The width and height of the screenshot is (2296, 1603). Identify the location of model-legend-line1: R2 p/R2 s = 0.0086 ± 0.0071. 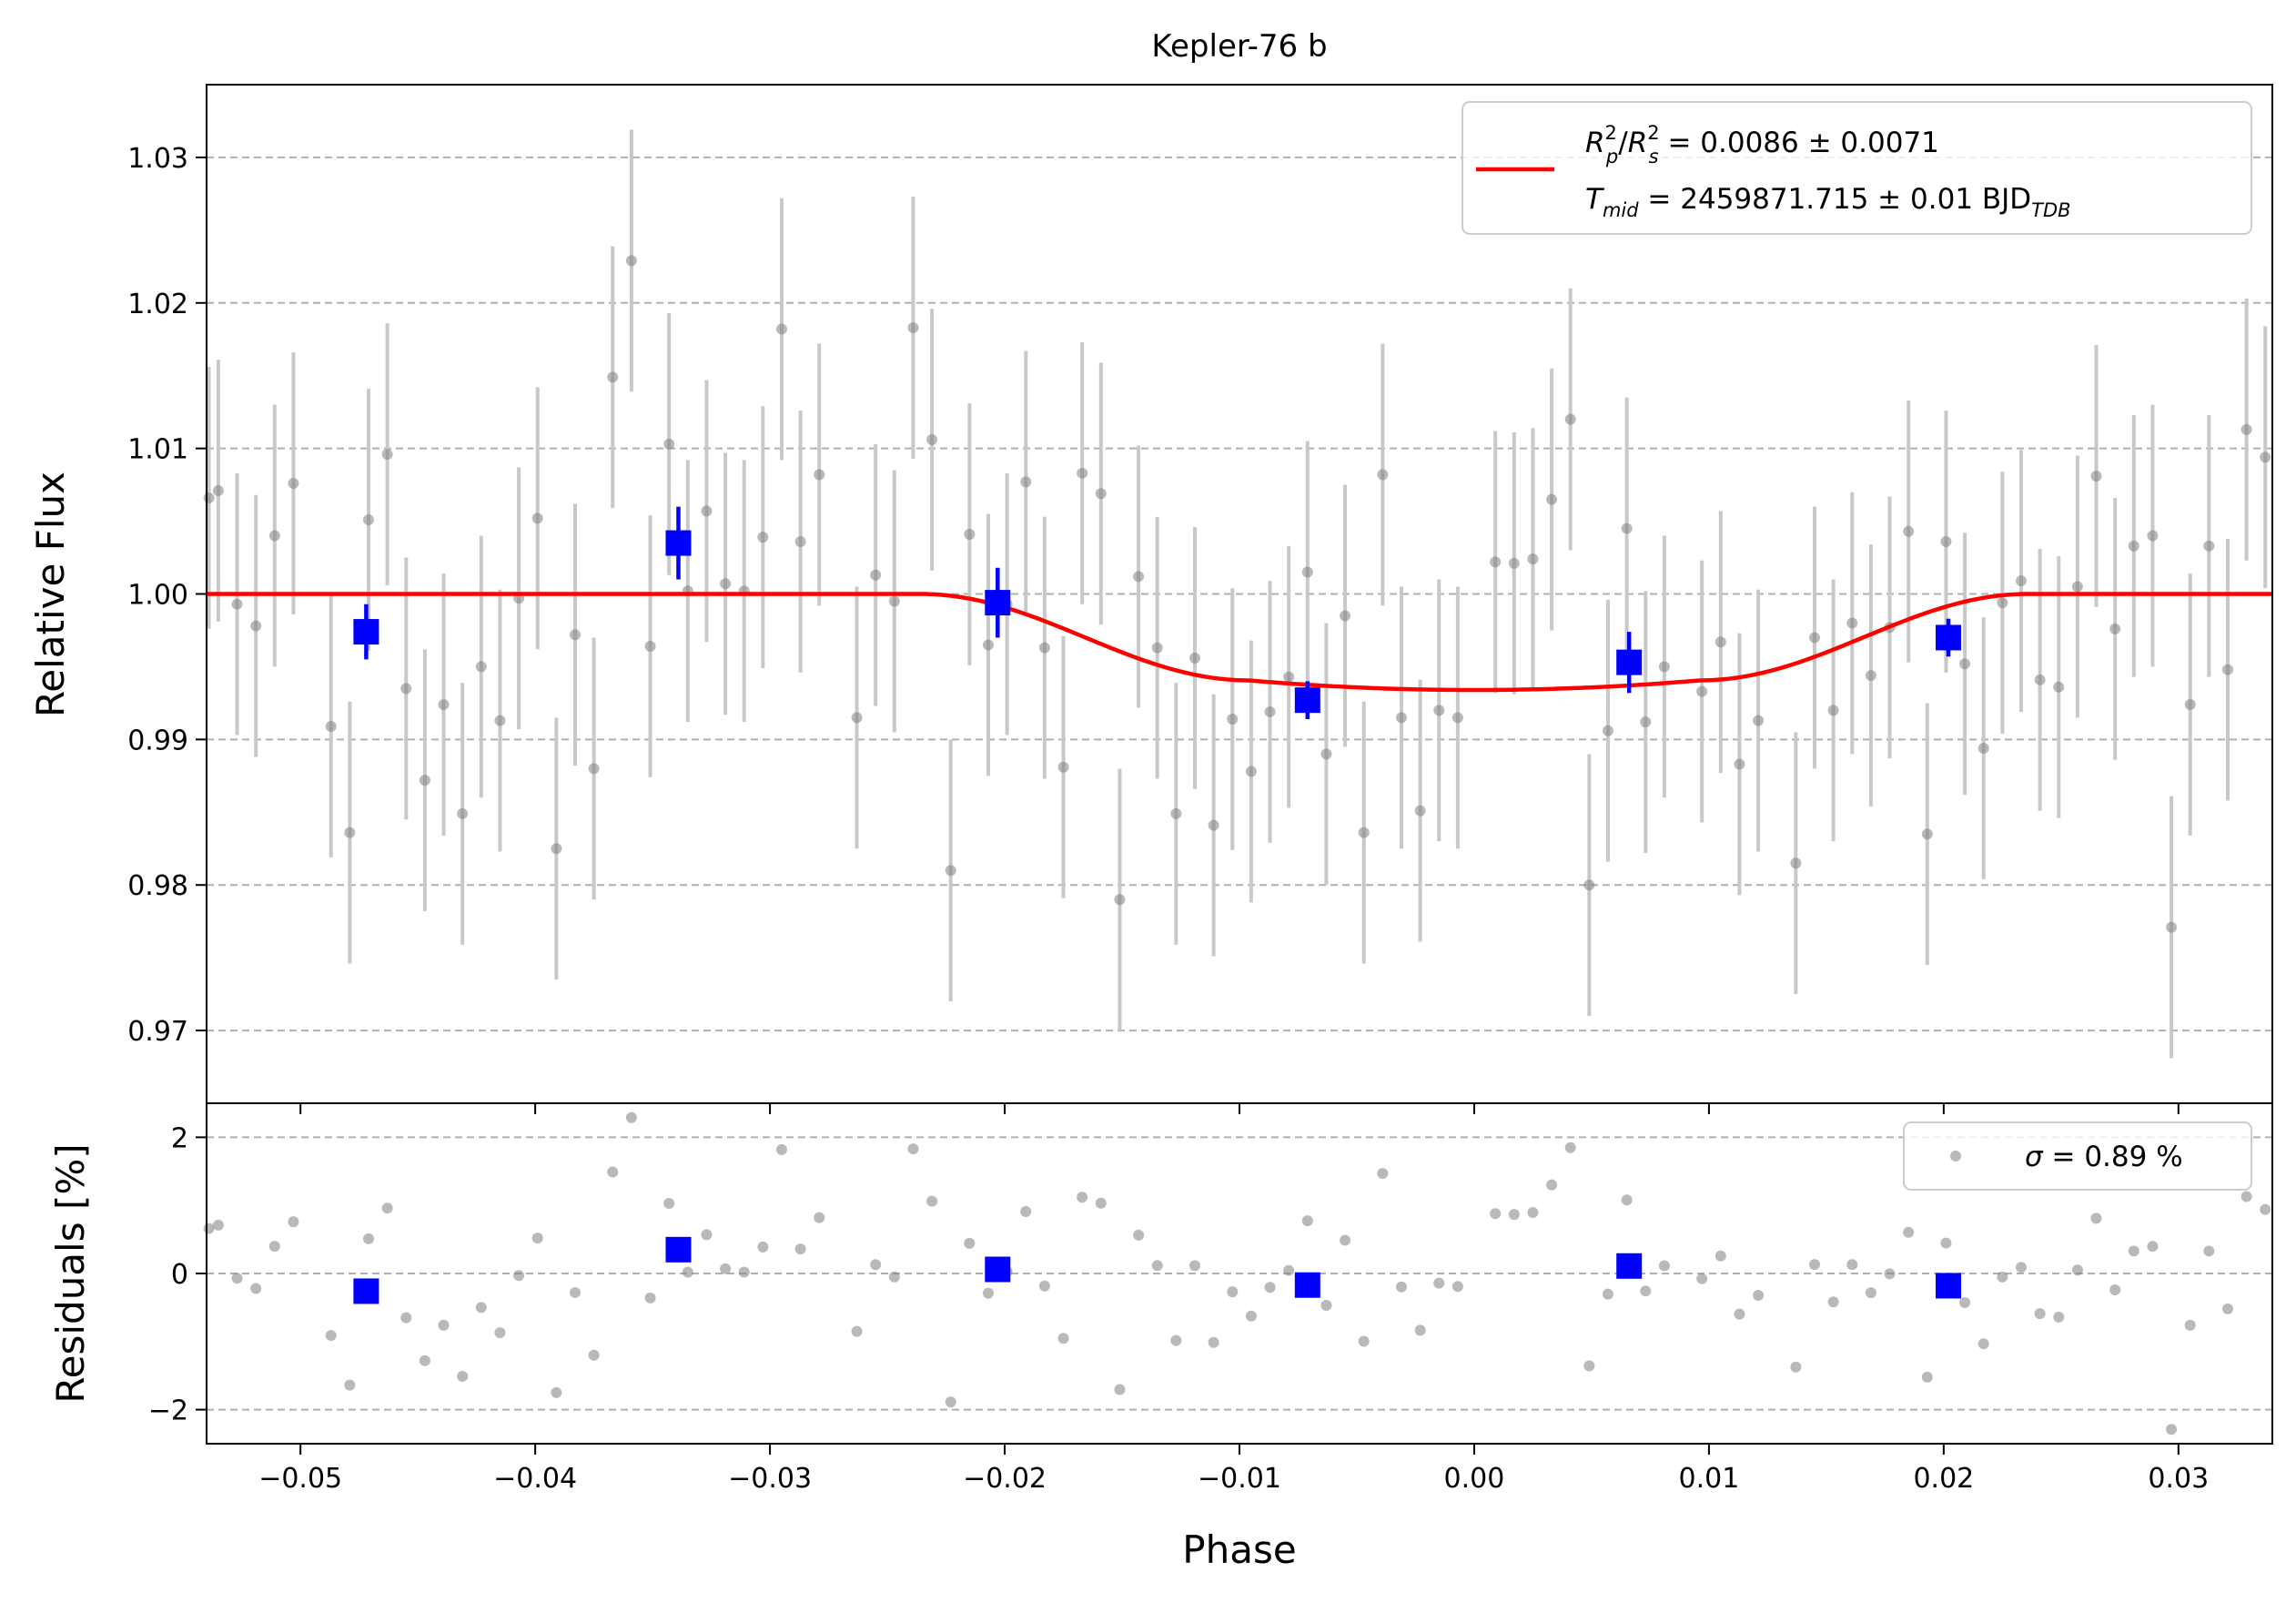
(1762, 144).